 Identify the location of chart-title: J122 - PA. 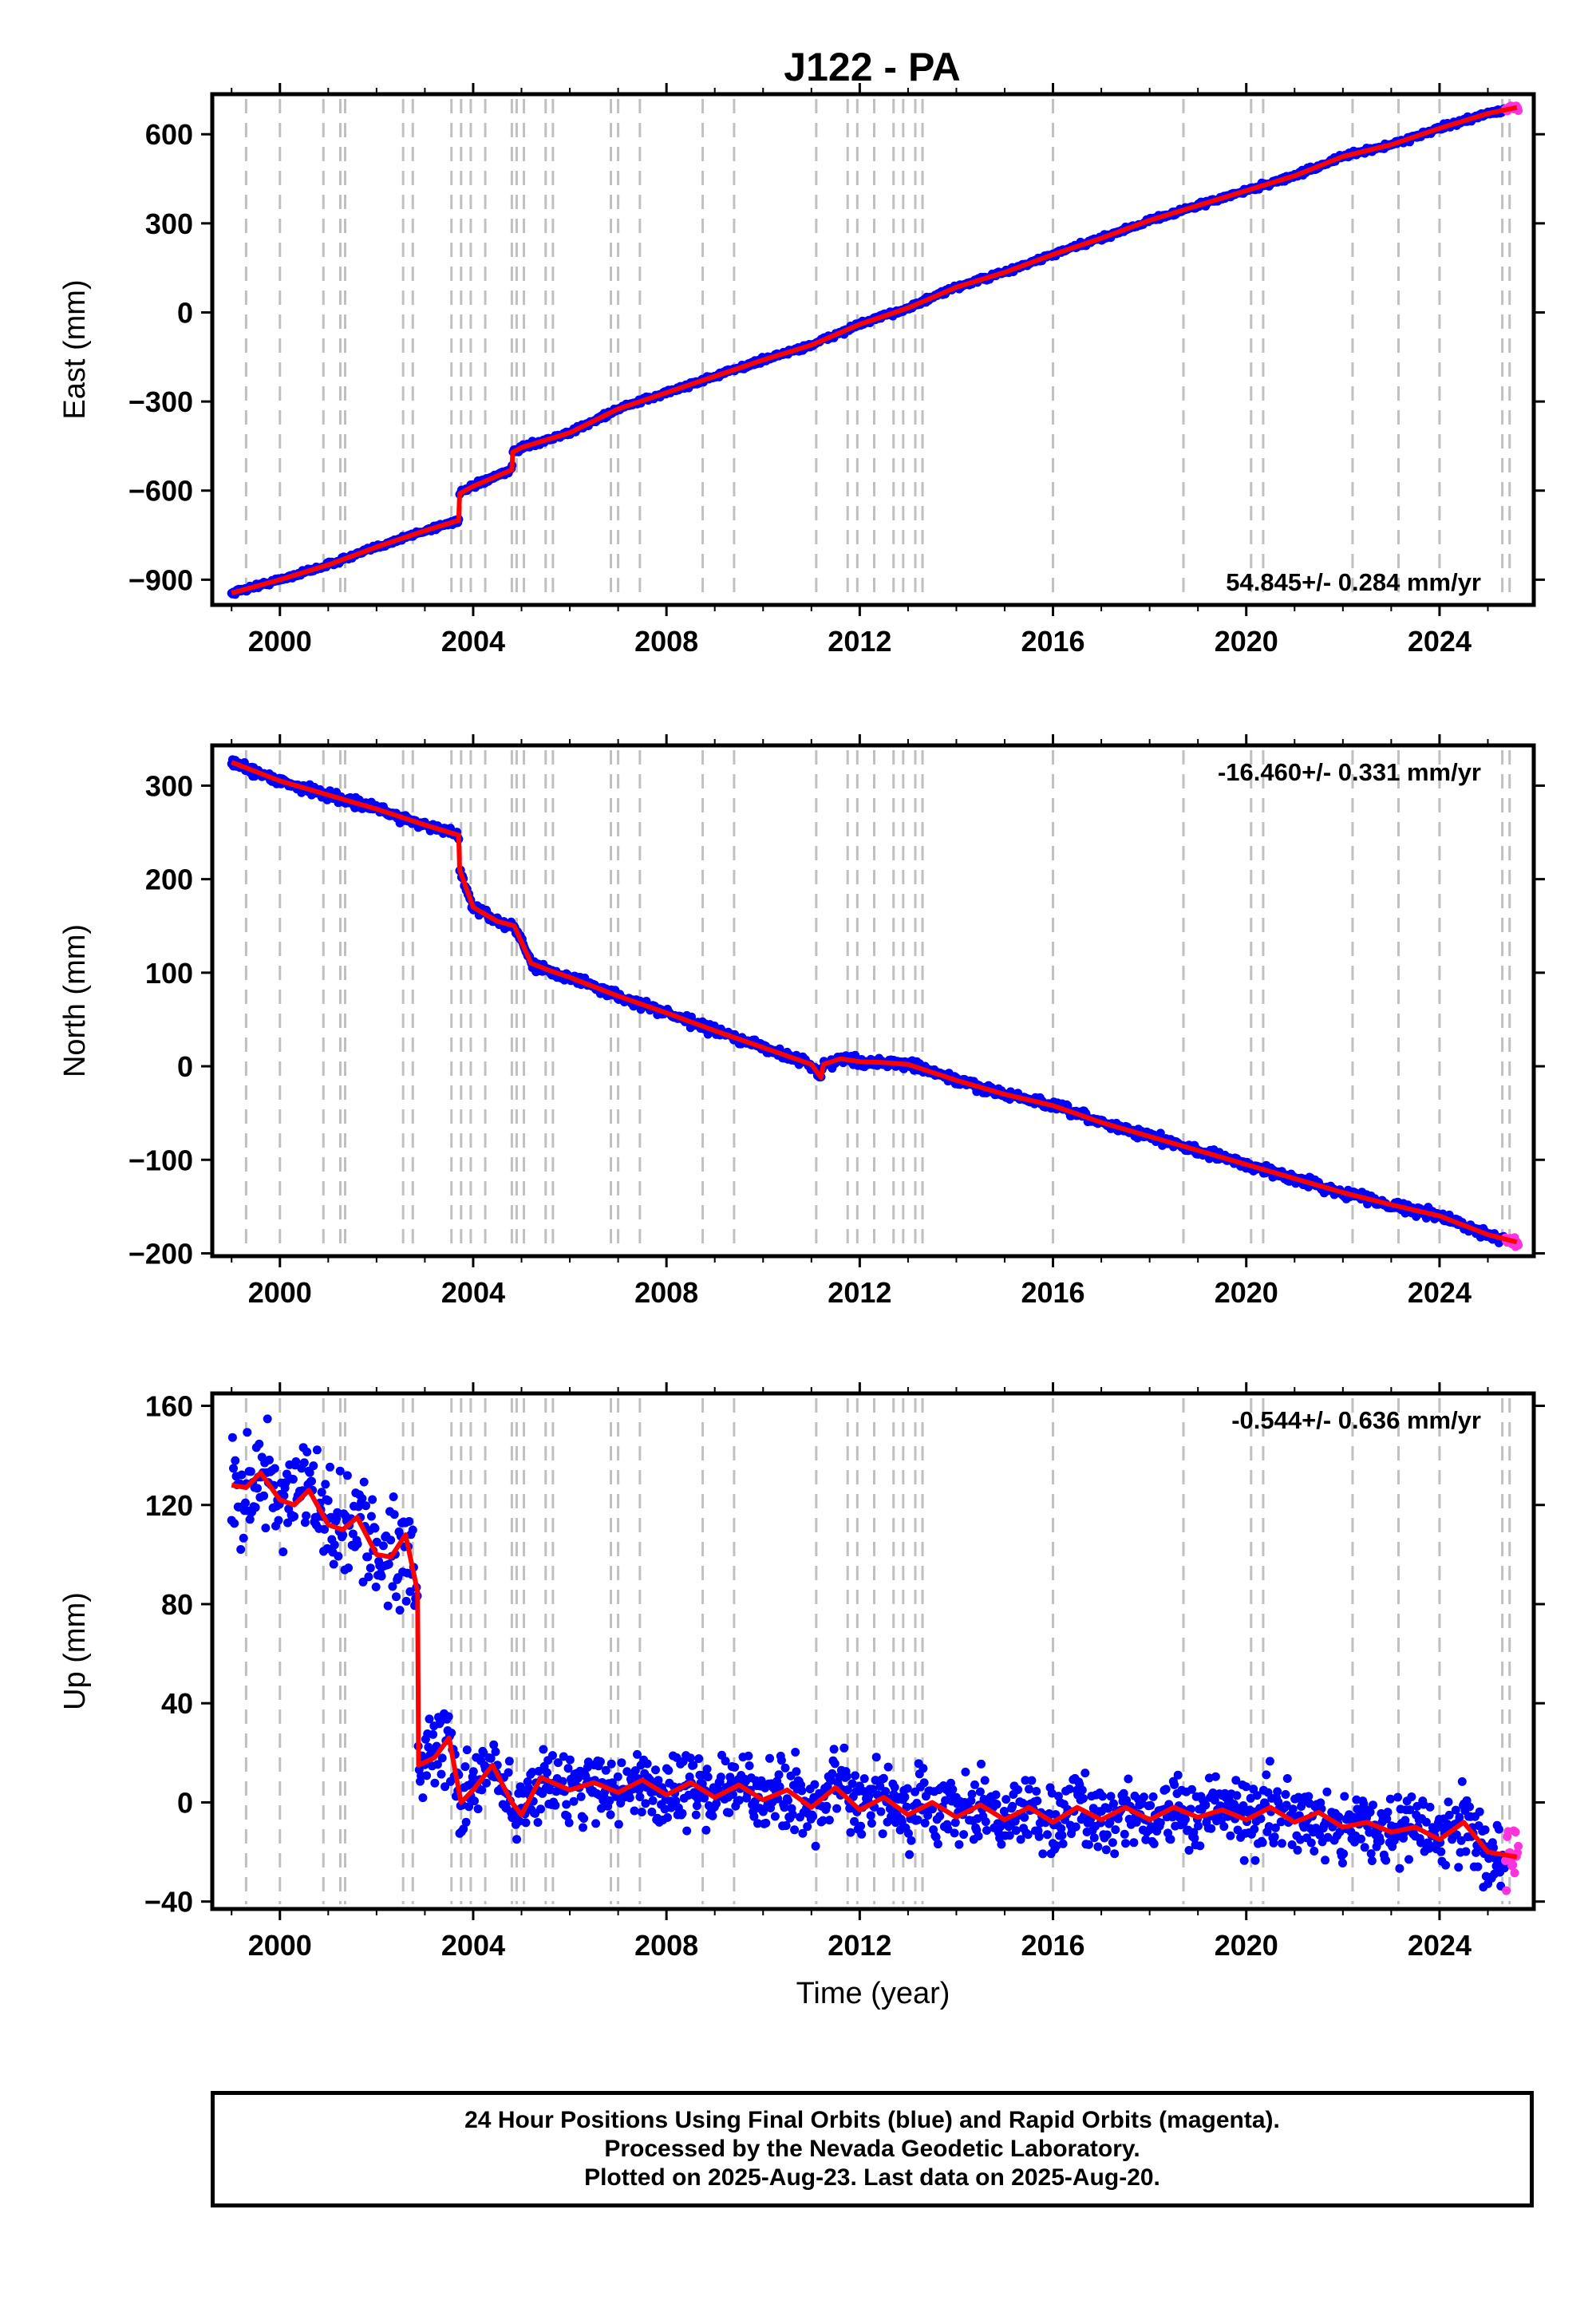
(872, 67).